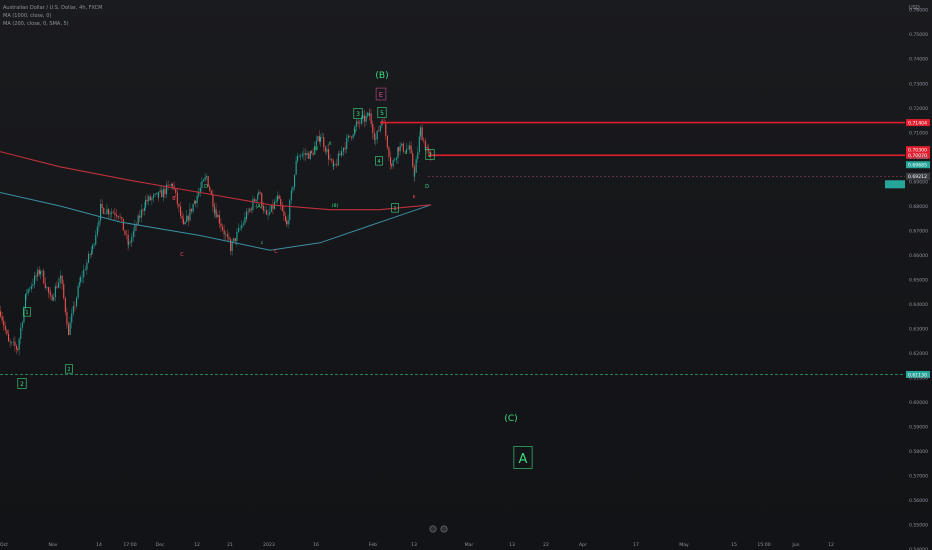  I want to click on time-tick: Nov, so click(53, 545).